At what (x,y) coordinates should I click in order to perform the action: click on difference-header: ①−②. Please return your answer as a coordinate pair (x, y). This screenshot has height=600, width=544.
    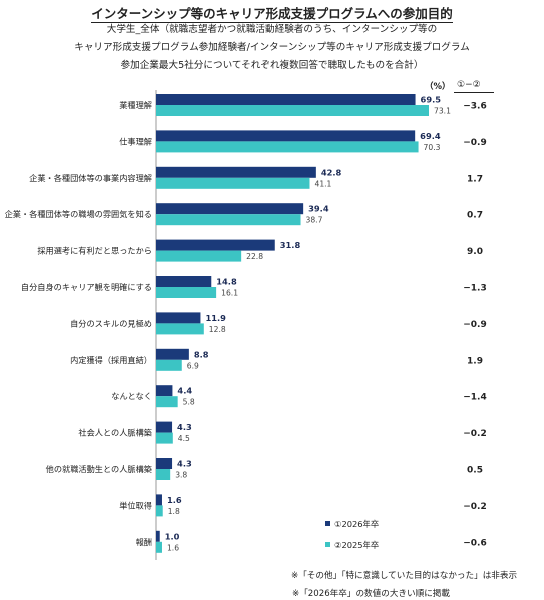
    Looking at the image, I should click on (469, 85).